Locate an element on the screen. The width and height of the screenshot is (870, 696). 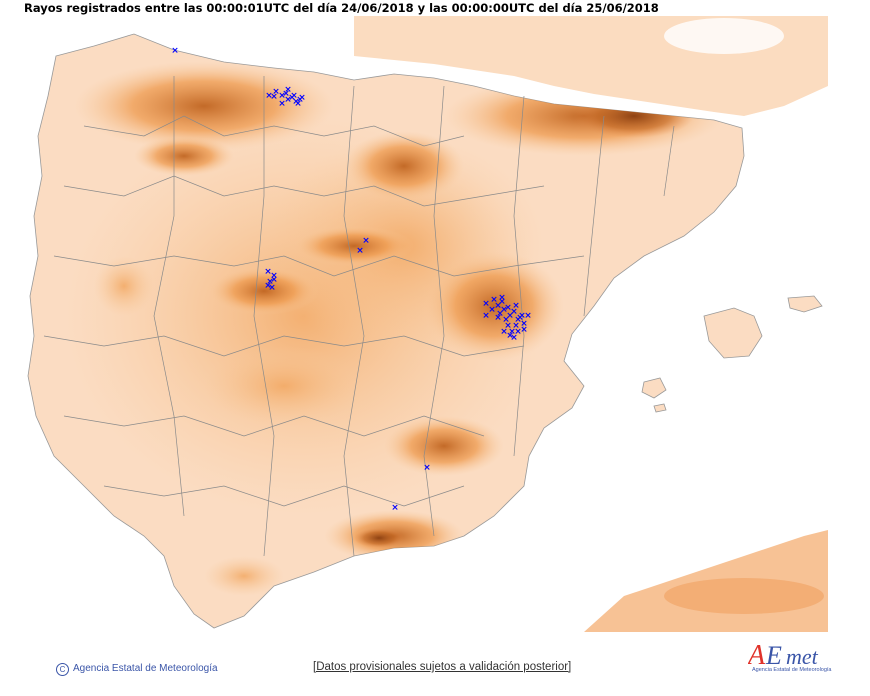
logo-letter-a: A is located at coordinates (757, 655).